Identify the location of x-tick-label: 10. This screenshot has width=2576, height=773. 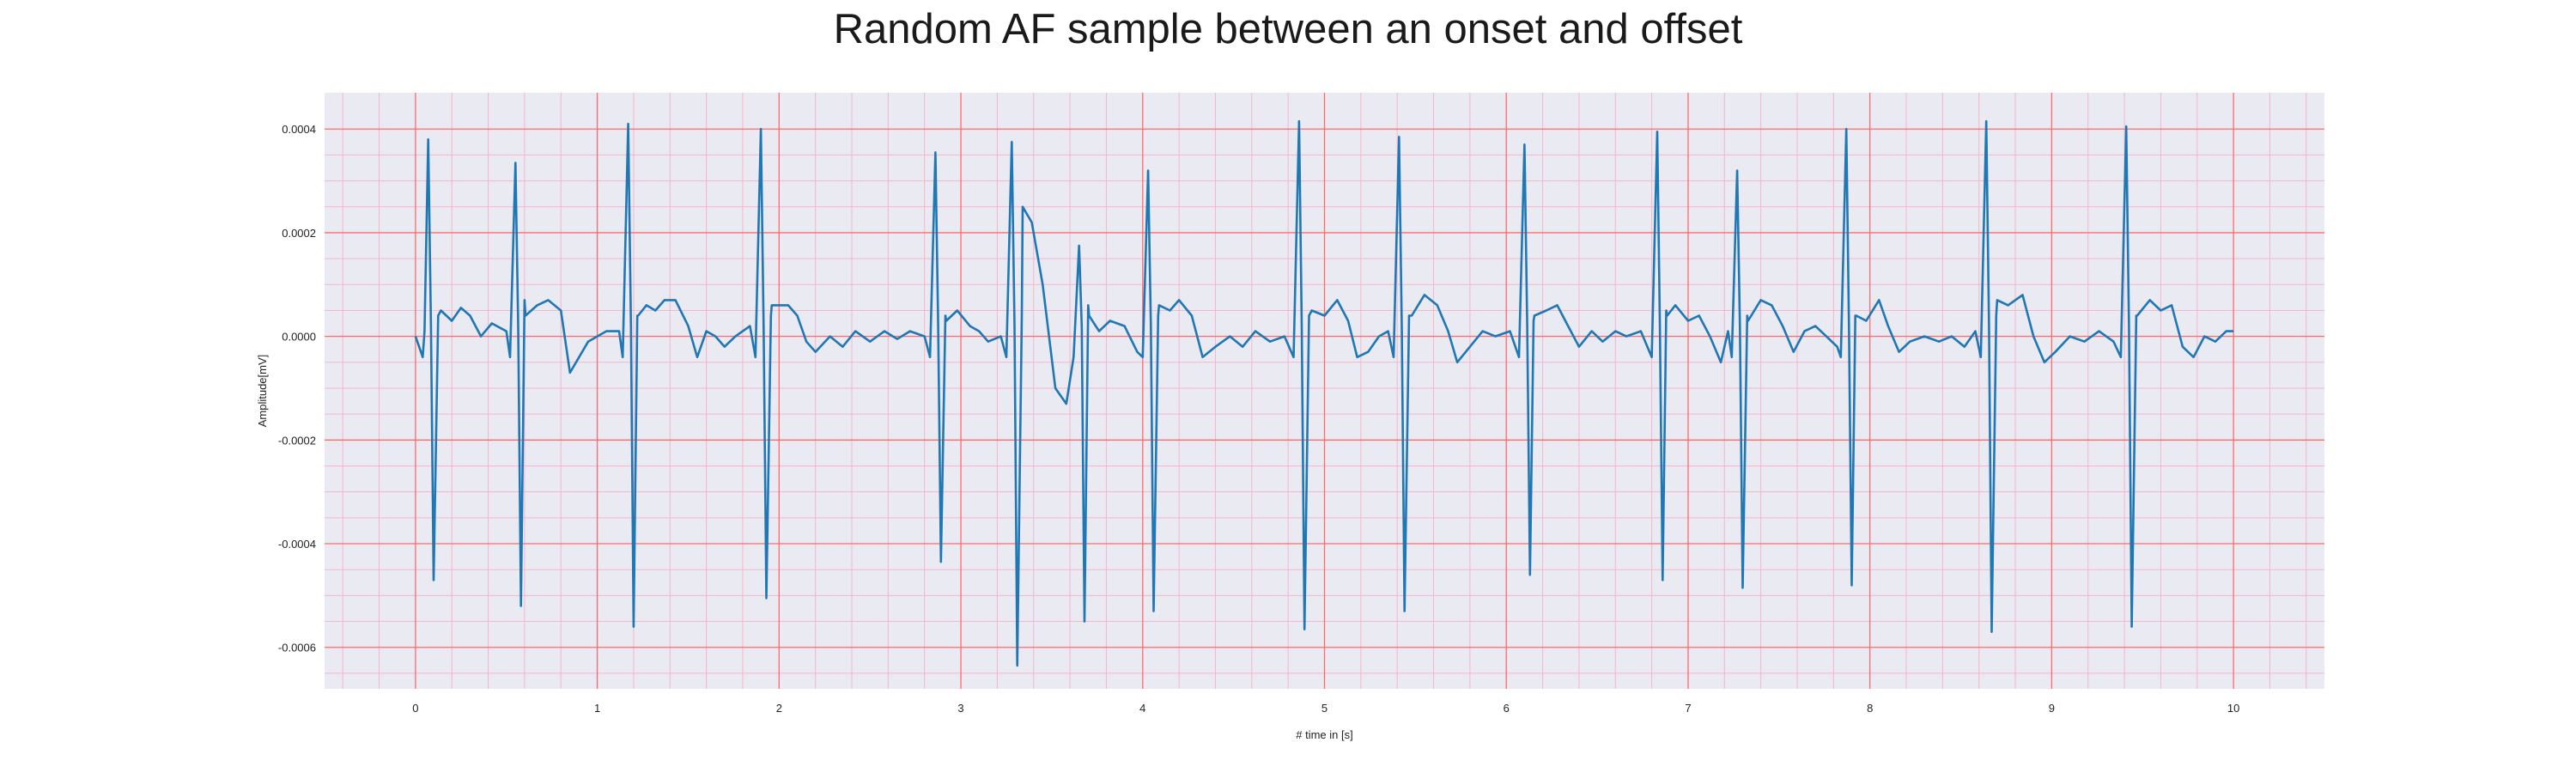
(2233, 708).